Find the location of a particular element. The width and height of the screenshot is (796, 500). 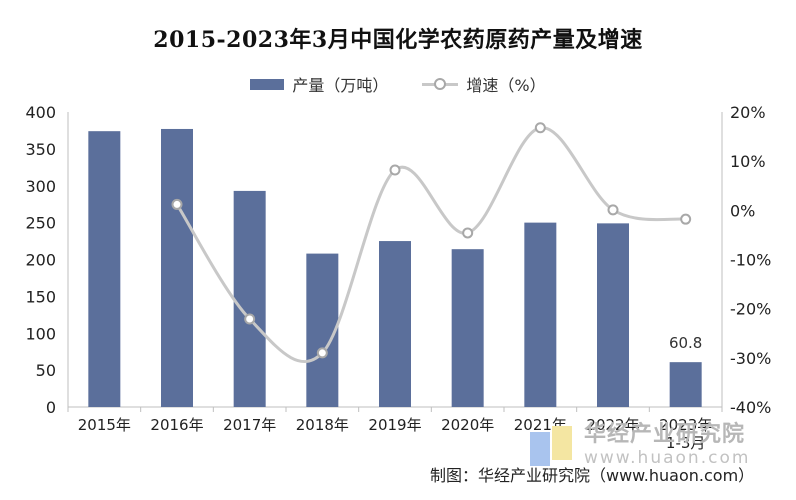

watermark-logo-icon is located at coordinates (553, 445).